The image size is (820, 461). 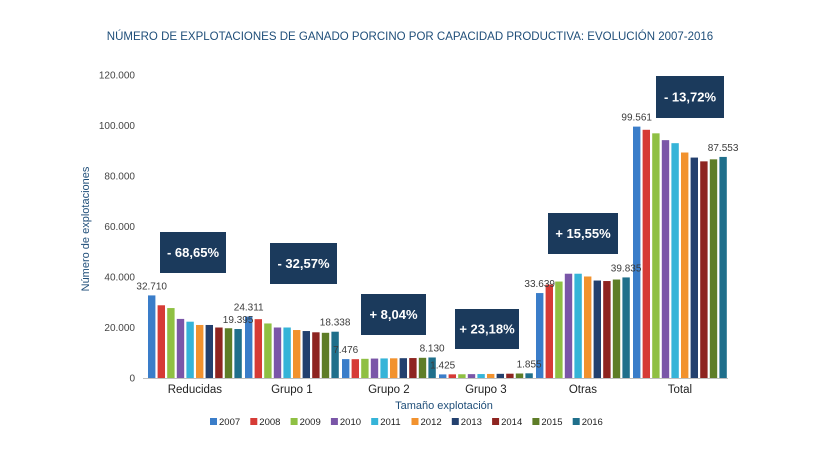 I want to click on y-tick-label: 40.000, so click(x=119, y=278).